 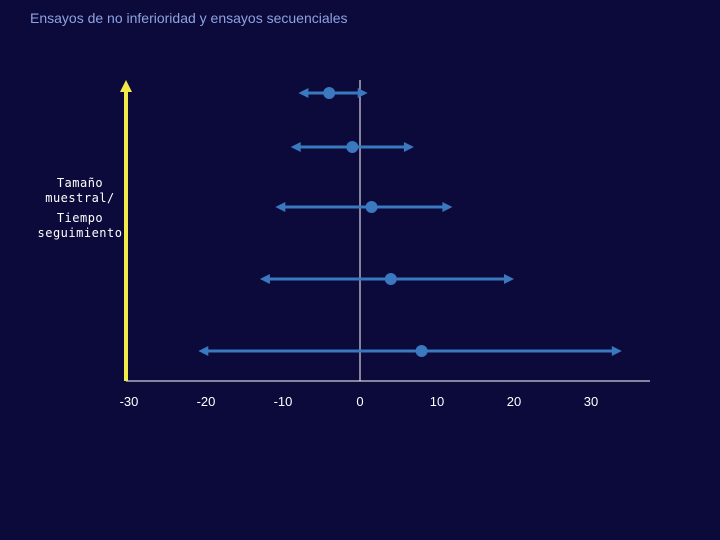 What do you see at coordinates (206, 401) in the screenshot?
I see `x-tick-label: -20` at bounding box center [206, 401].